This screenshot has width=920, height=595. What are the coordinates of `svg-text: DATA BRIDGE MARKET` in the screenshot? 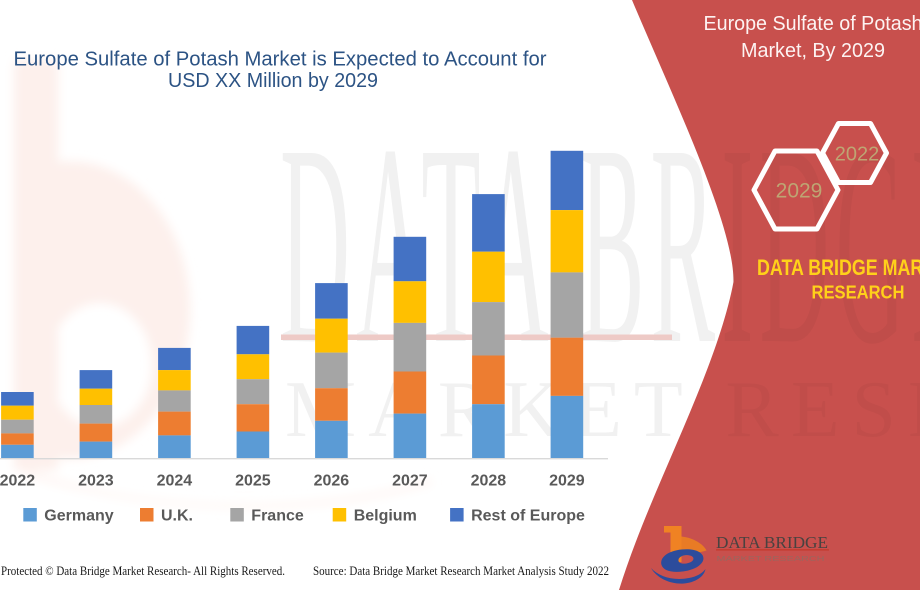 It's located at (838, 267).